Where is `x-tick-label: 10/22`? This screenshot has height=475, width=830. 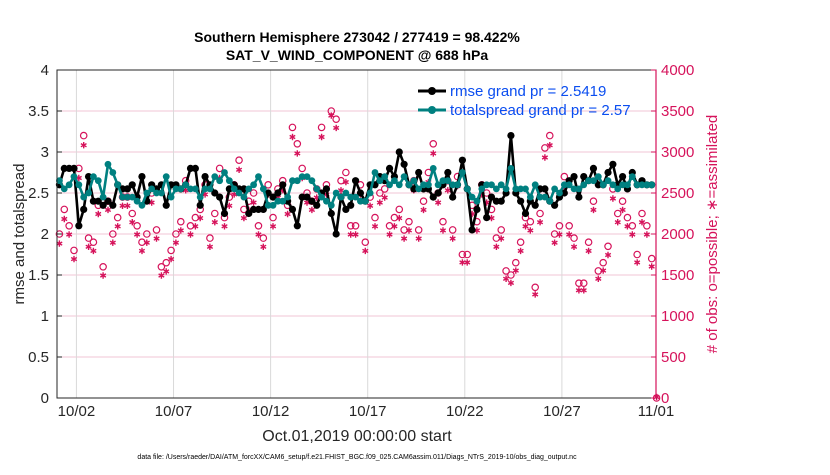
x-tick-label: 10/22 is located at coordinates (465, 411).